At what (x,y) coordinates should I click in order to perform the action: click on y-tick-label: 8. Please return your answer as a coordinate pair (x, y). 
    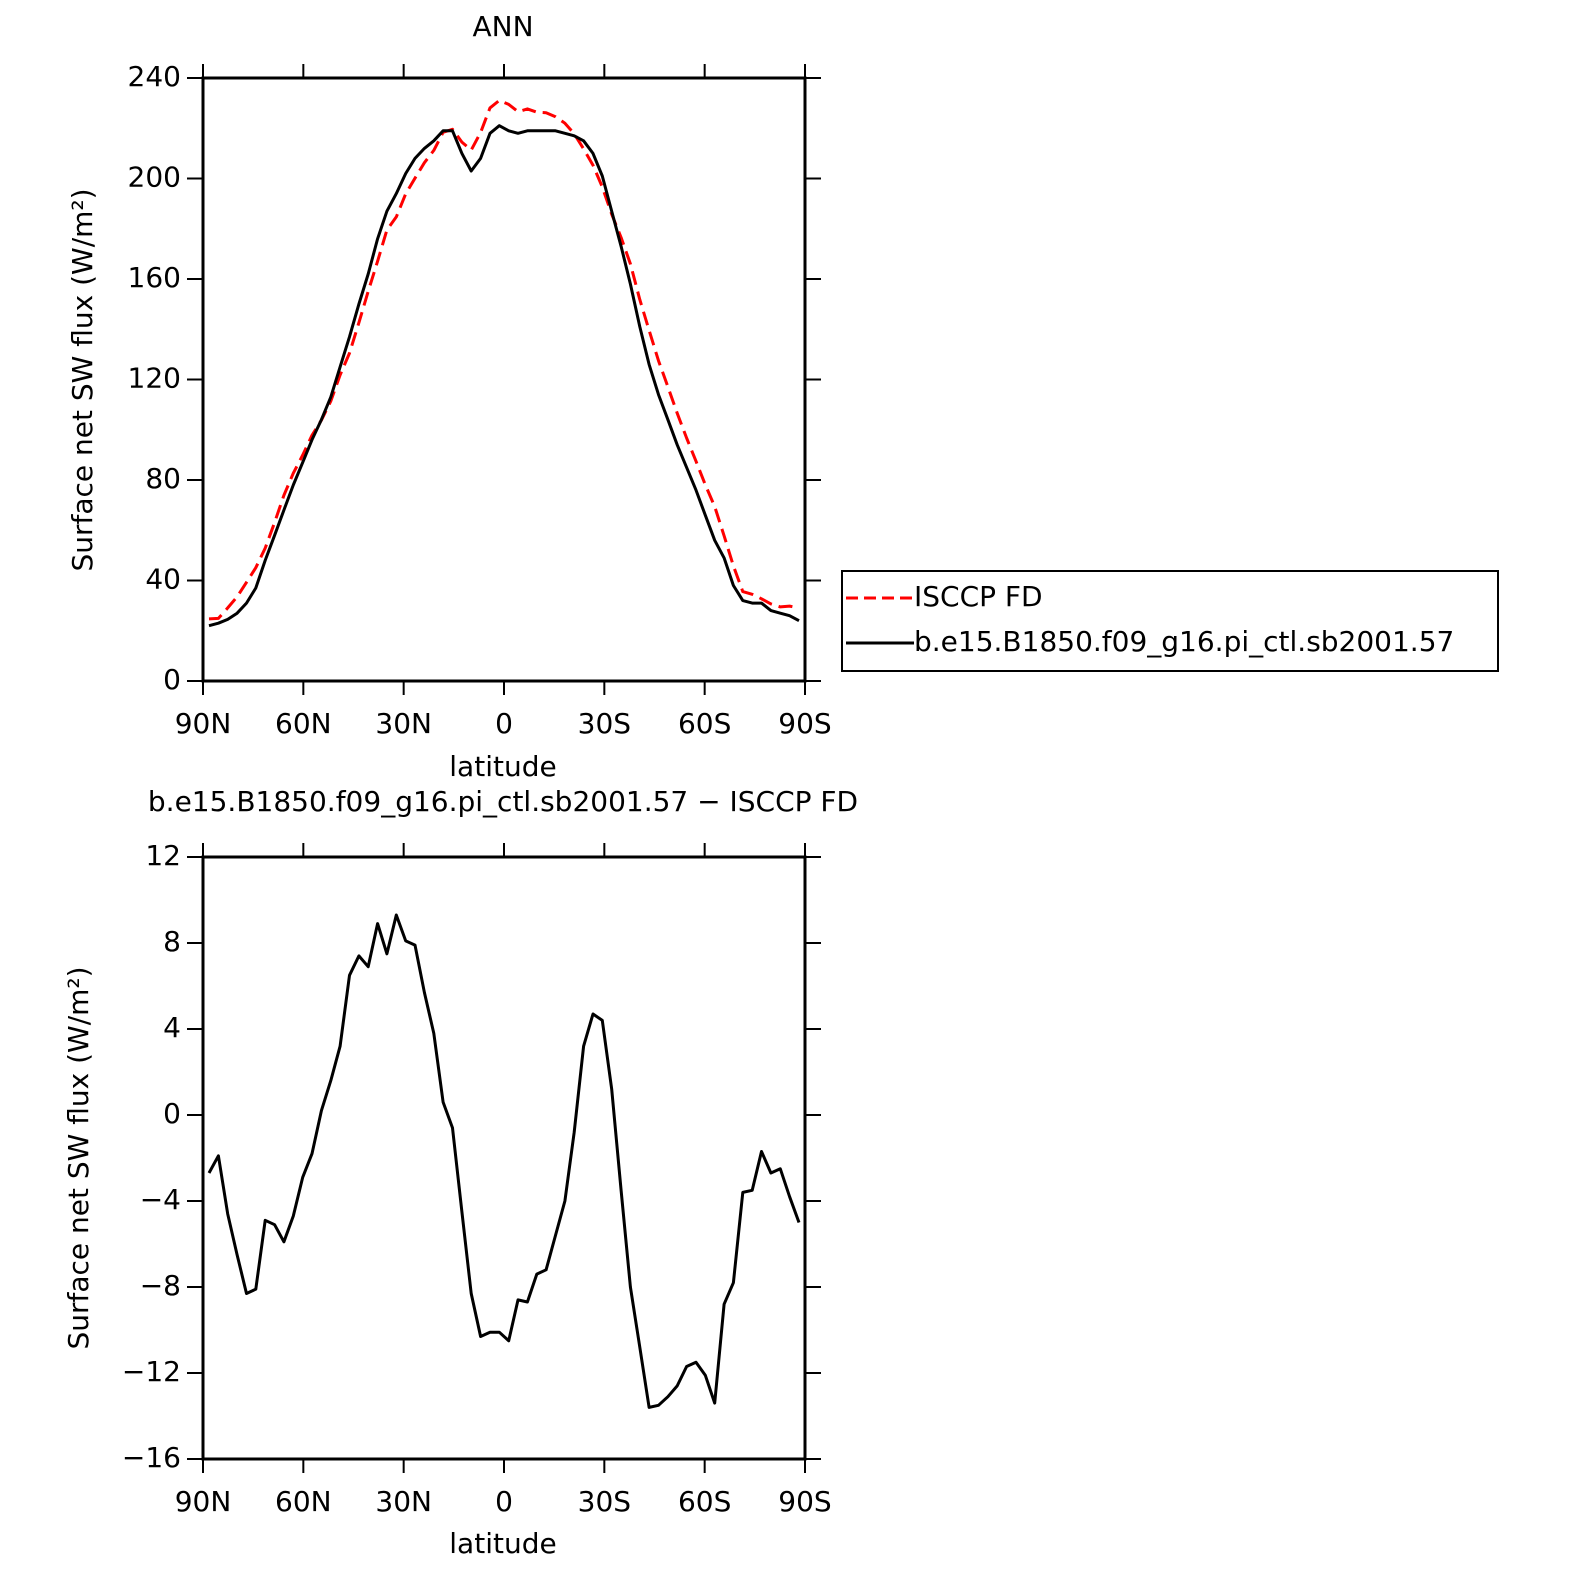
    Looking at the image, I should click on (172, 941).